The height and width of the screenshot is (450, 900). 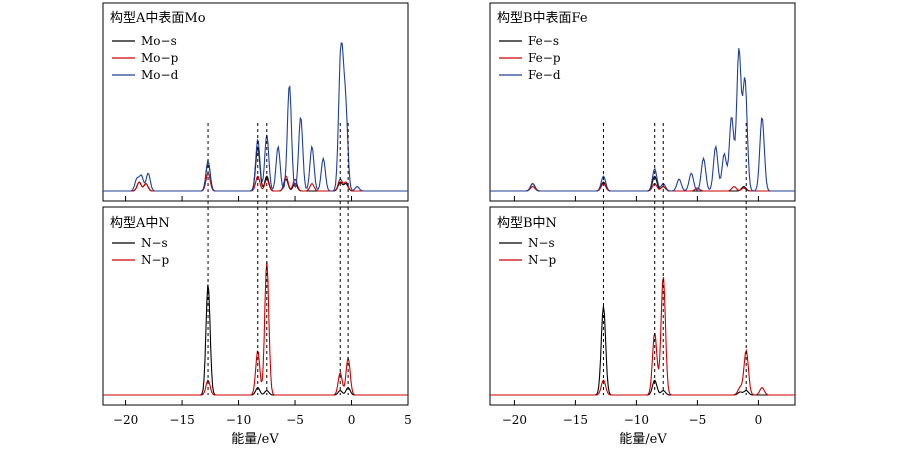 What do you see at coordinates (575, 420) in the screenshot?
I see `x-tick-label-right: −15` at bounding box center [575, 420].